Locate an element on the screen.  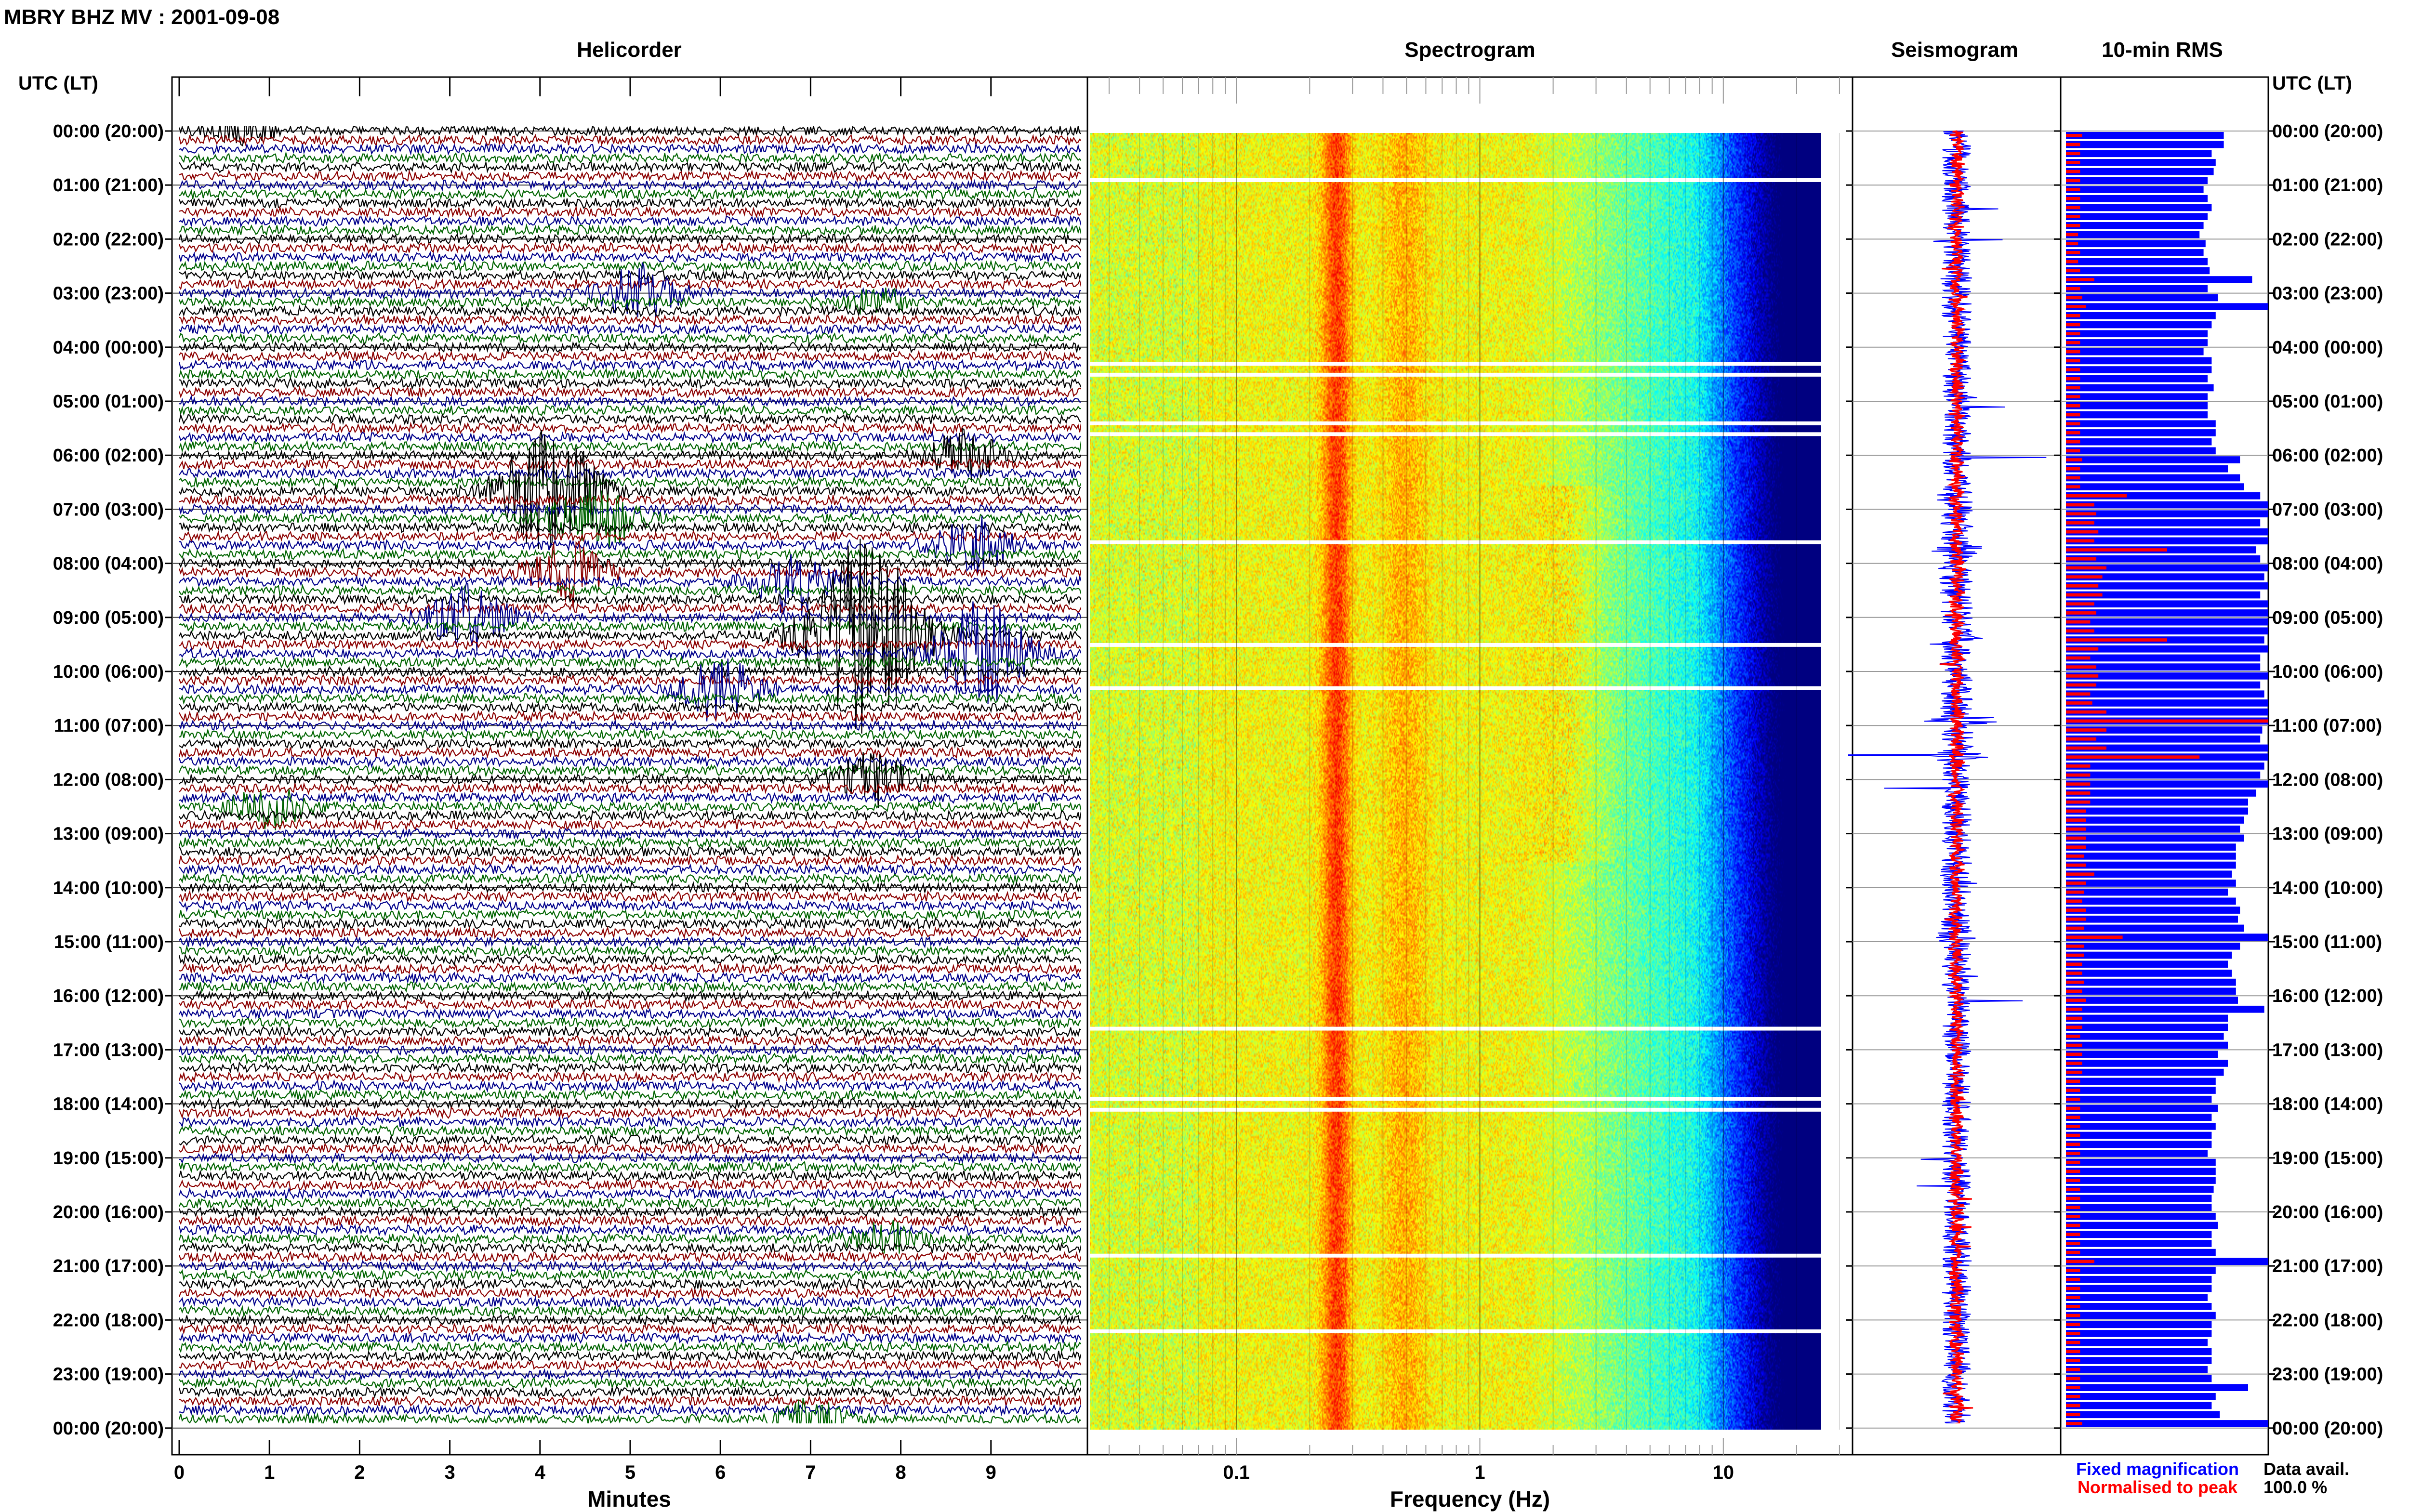
freq-tick-label: 0.1 is located at coordinates (1236, 1472).